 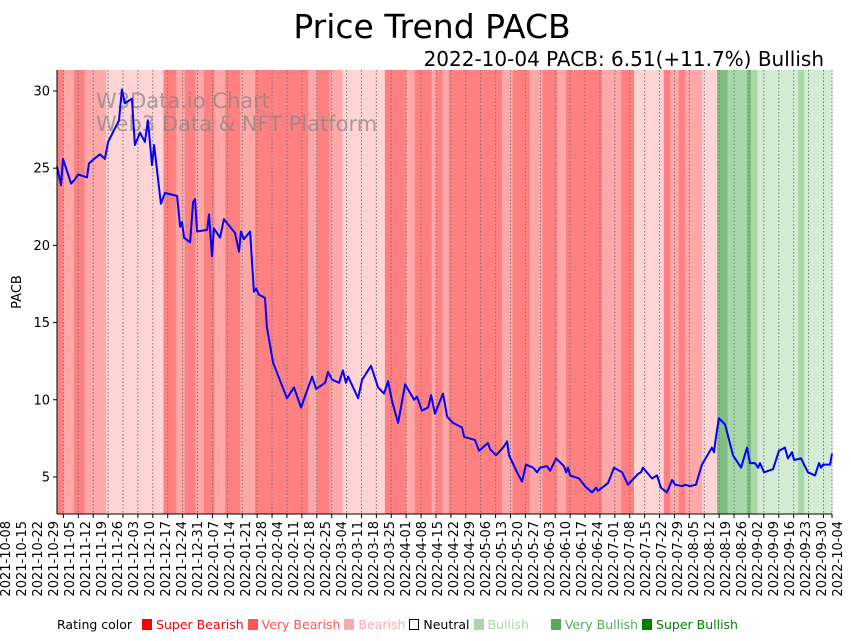 What do you see at coordinates (508, 624) in the screenshot?
I see `legend-label: Bullish` at bounding box center [508, 624].